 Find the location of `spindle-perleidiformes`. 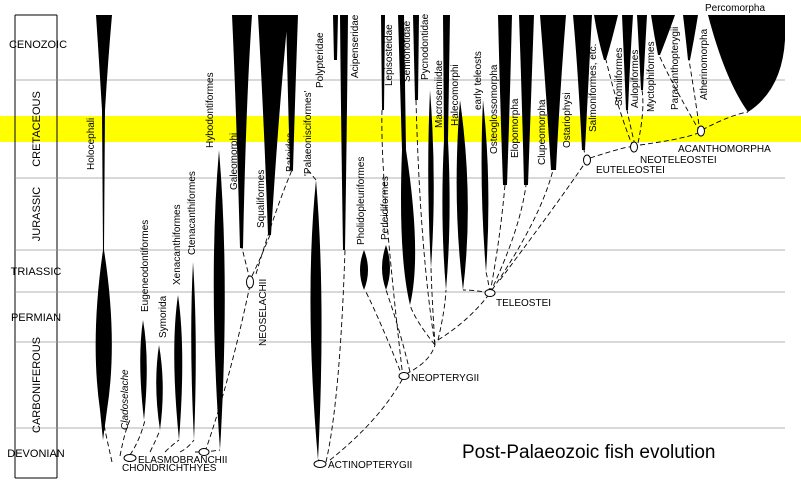

spindle-perleidiformes is located at coordinates (386, 267).